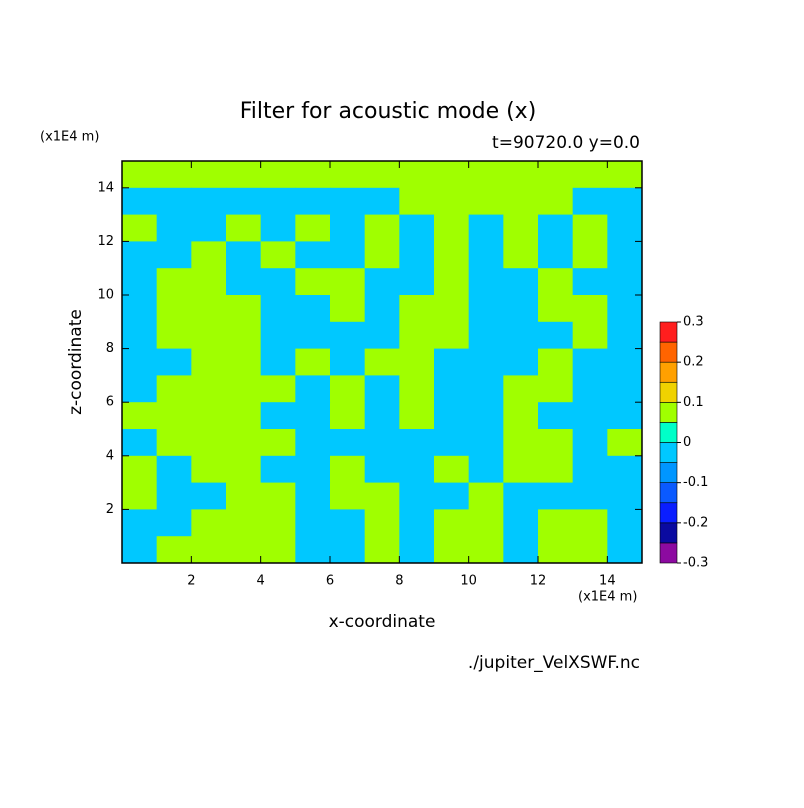  What do you see at coordinates (695, 522) in the screenshot?
I see `colorbar-label: -0.2` at bounding box center [695, 522].